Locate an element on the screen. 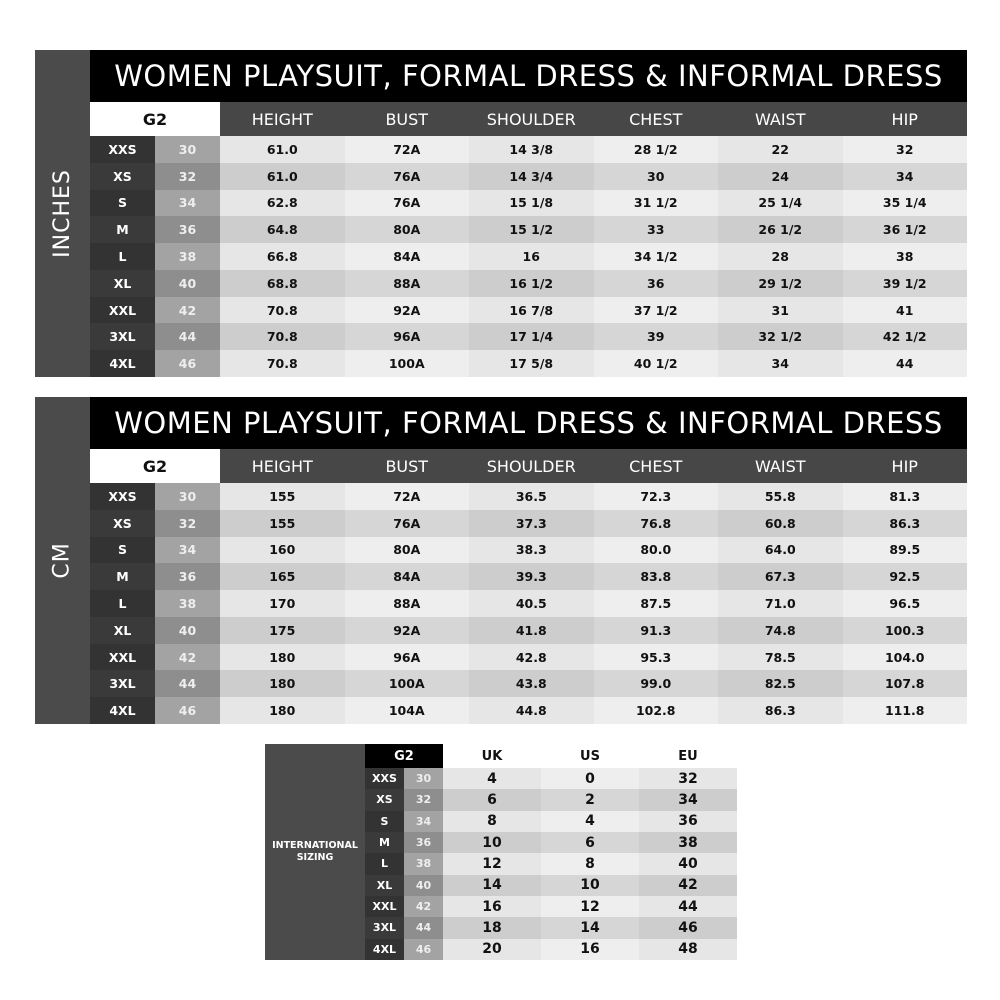  table-cell: 64.0 is located at coordinates (780, 550).